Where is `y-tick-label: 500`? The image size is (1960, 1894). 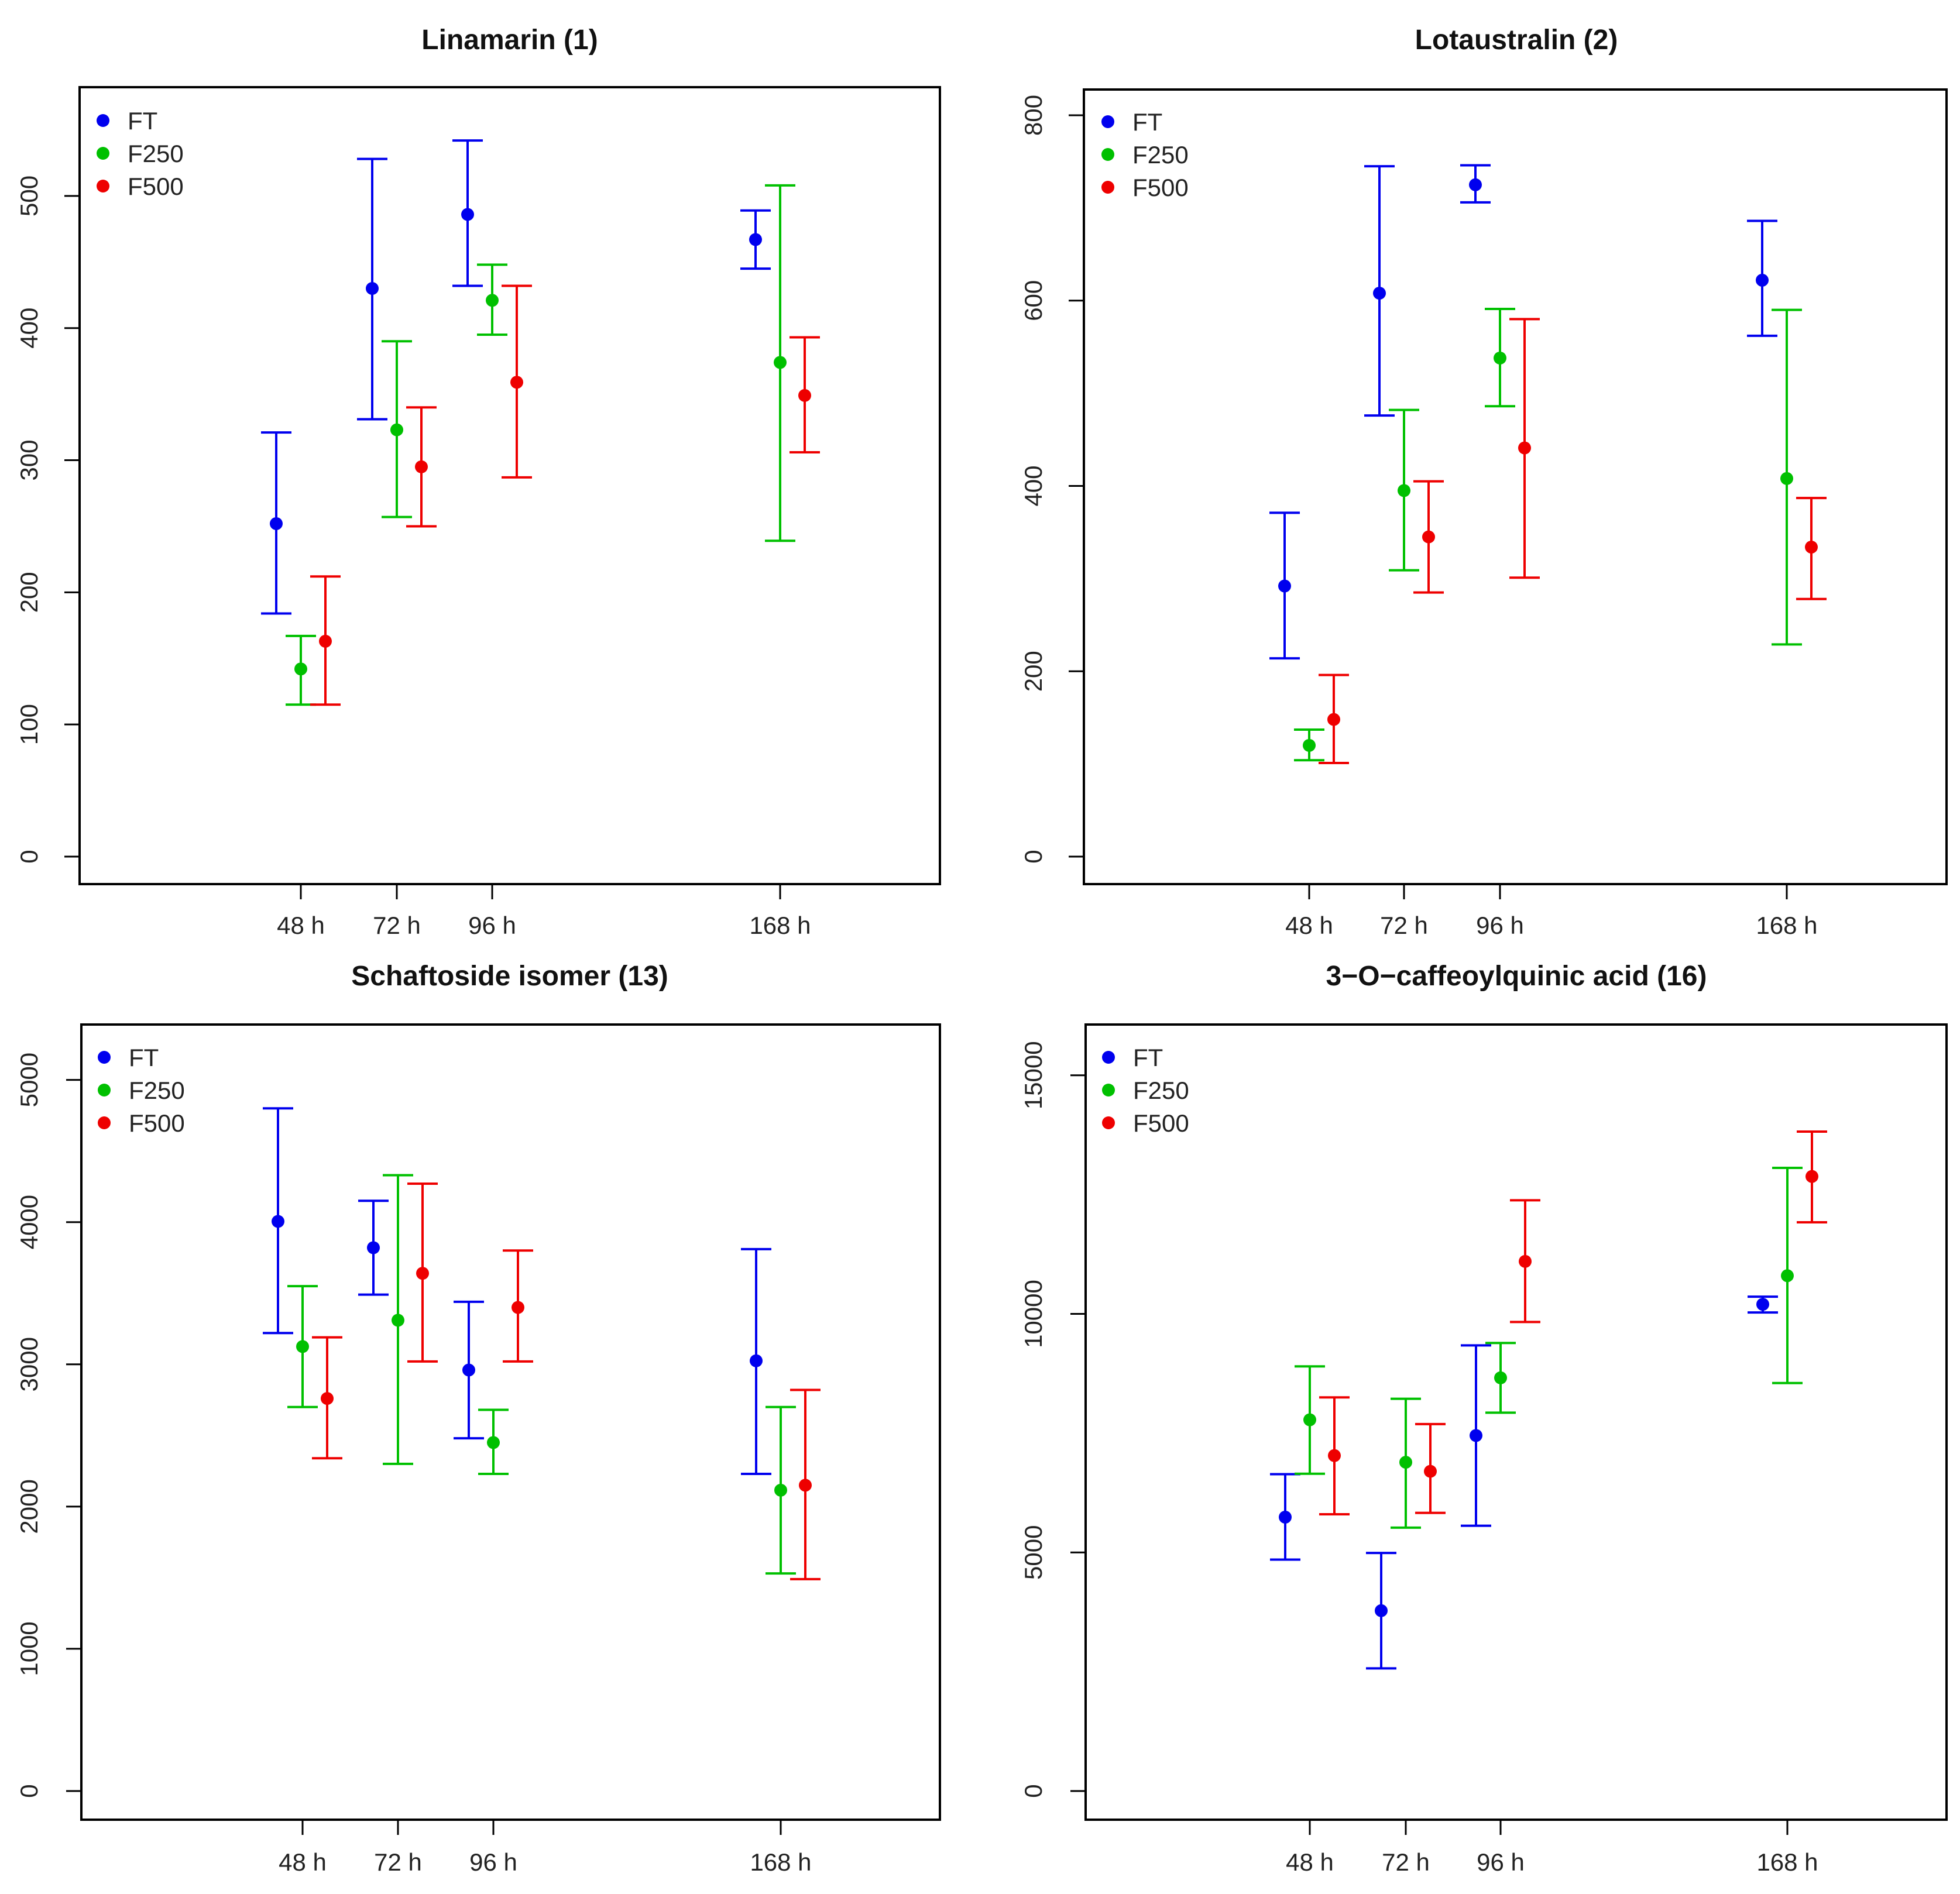
y-tick-label: 500 is located at coordinates (29, 196).